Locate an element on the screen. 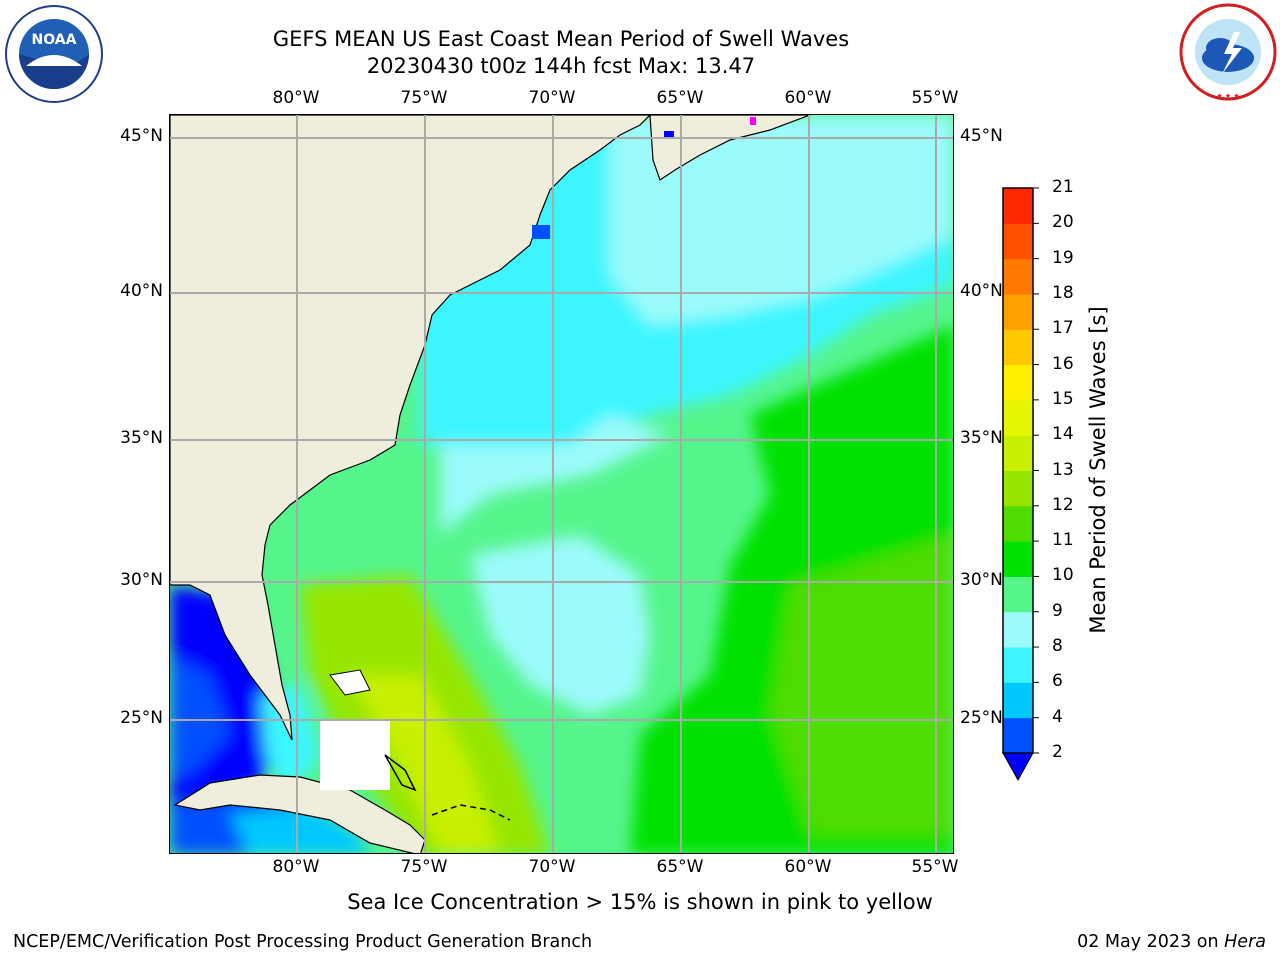  region-lightcyan-central is located at coordinates (560, 625).